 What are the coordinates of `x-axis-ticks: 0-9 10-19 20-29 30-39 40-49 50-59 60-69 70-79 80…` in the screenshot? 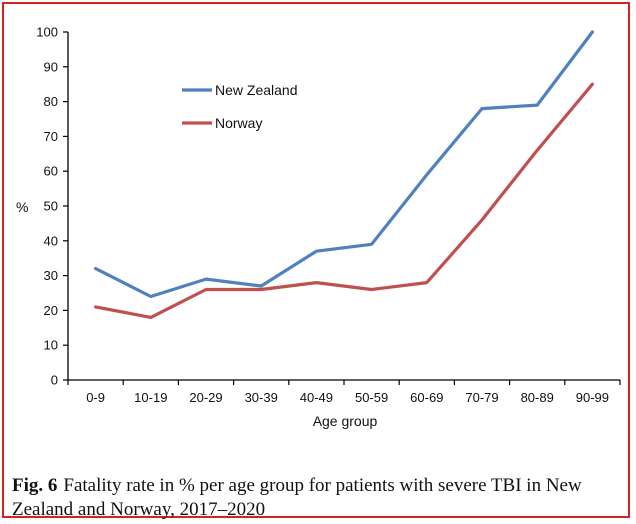 It's located at (344, 392).